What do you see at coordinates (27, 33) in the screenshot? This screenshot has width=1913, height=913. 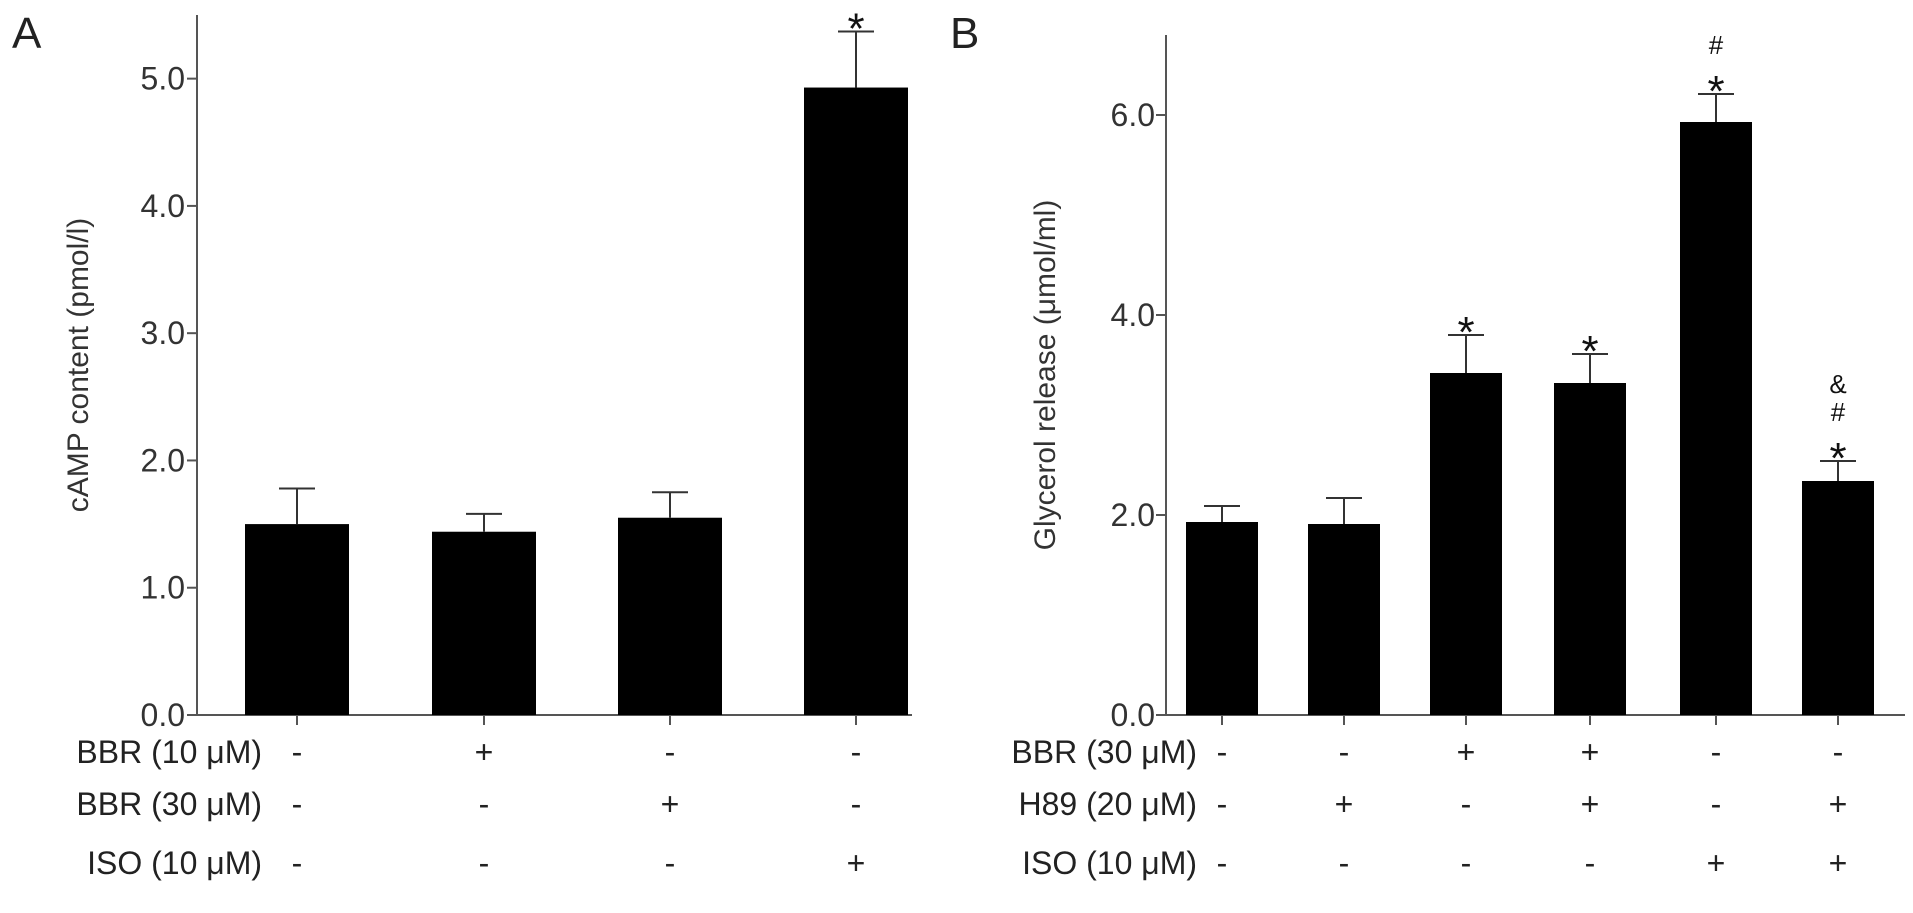 I see `panel-label: A` at bounding box center [27, 33].